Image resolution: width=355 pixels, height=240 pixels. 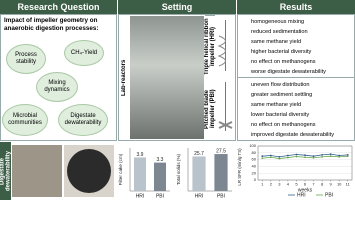 I want to click on result-item: nogreater sediment settling, so click(x=297, y=95).